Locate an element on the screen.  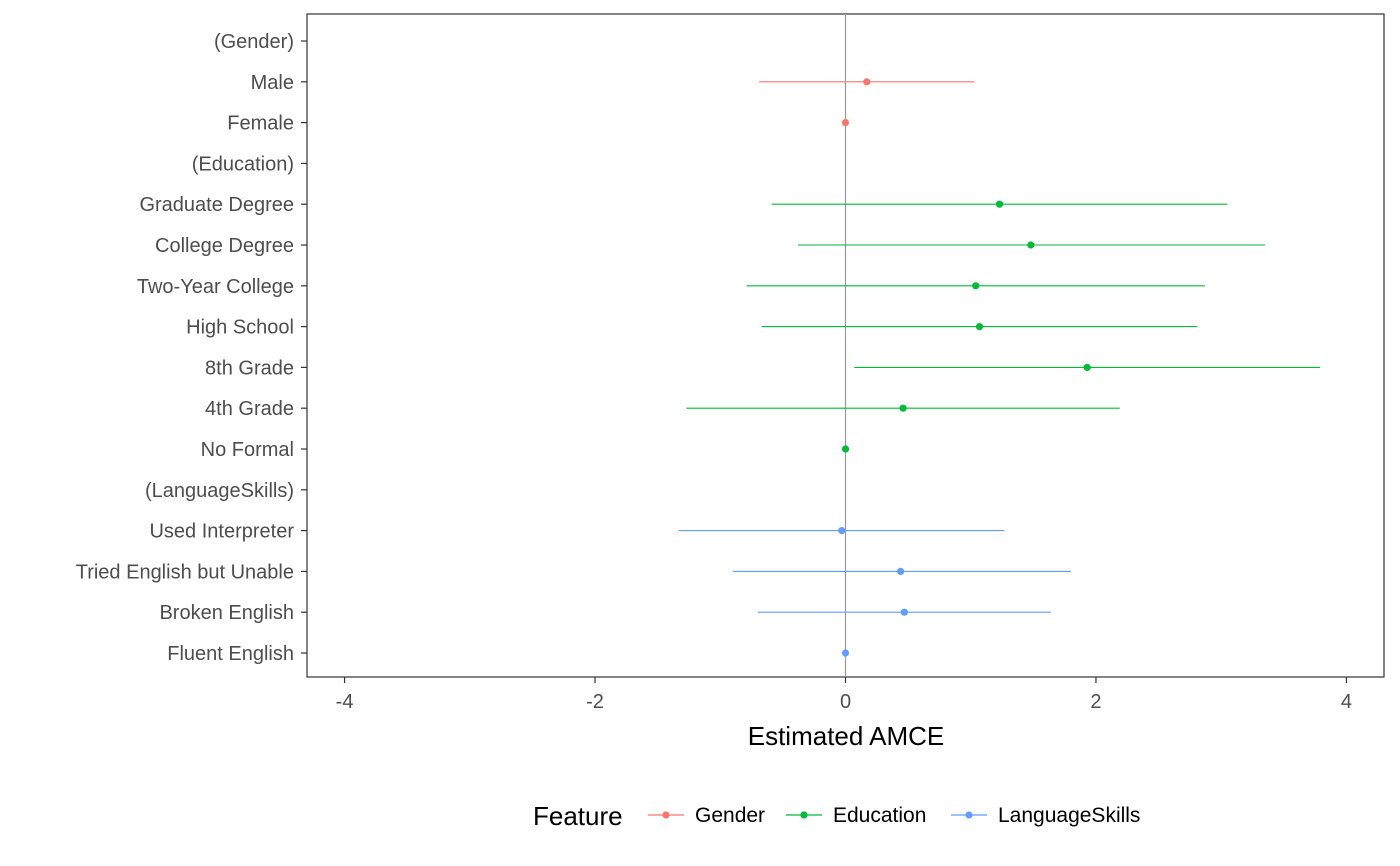
legend-key-point-languageskills is located at coordinates (969, 815).